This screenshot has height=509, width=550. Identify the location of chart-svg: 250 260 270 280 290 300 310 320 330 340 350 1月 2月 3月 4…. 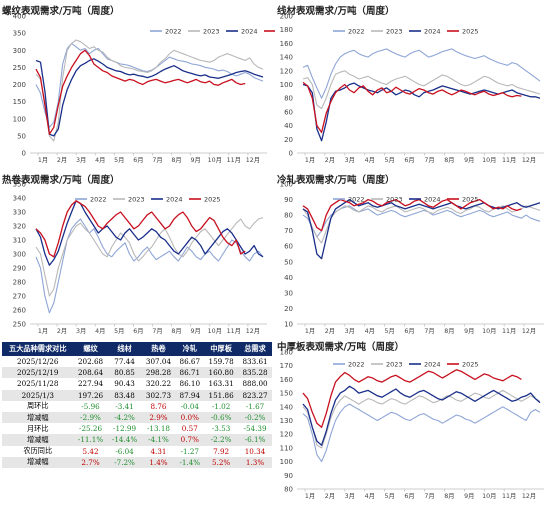
(140, 258).